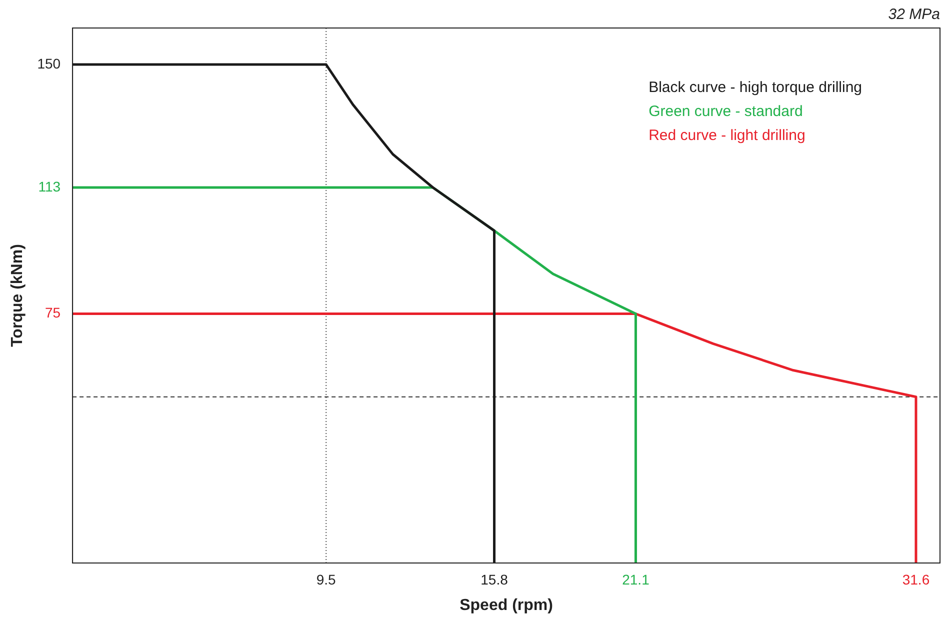 This screenshot has width=952, height=619. What do you see at coordinates (49, 186) in the screenshot?
I see `y-tick-label: 113` at bounding box center [49, 186].